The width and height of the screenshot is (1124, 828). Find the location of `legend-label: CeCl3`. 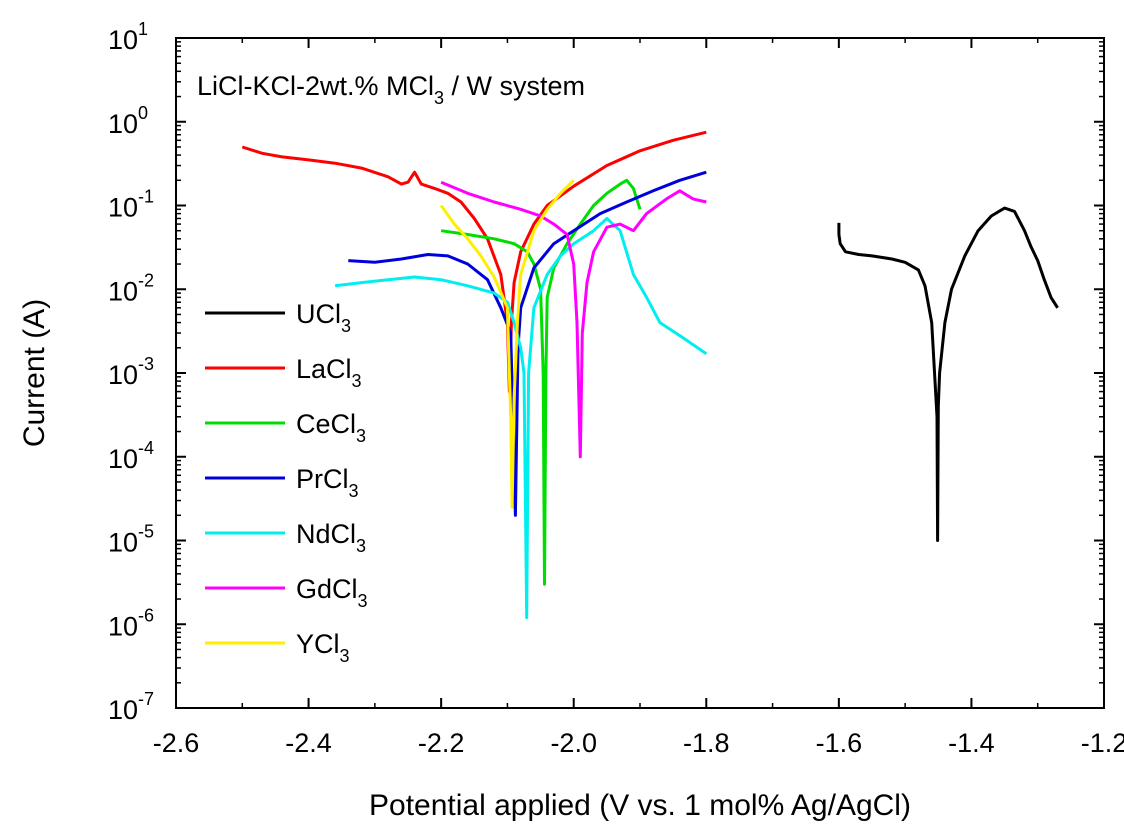

legend-label: CeCl3 is located at coordinates (331, 427).